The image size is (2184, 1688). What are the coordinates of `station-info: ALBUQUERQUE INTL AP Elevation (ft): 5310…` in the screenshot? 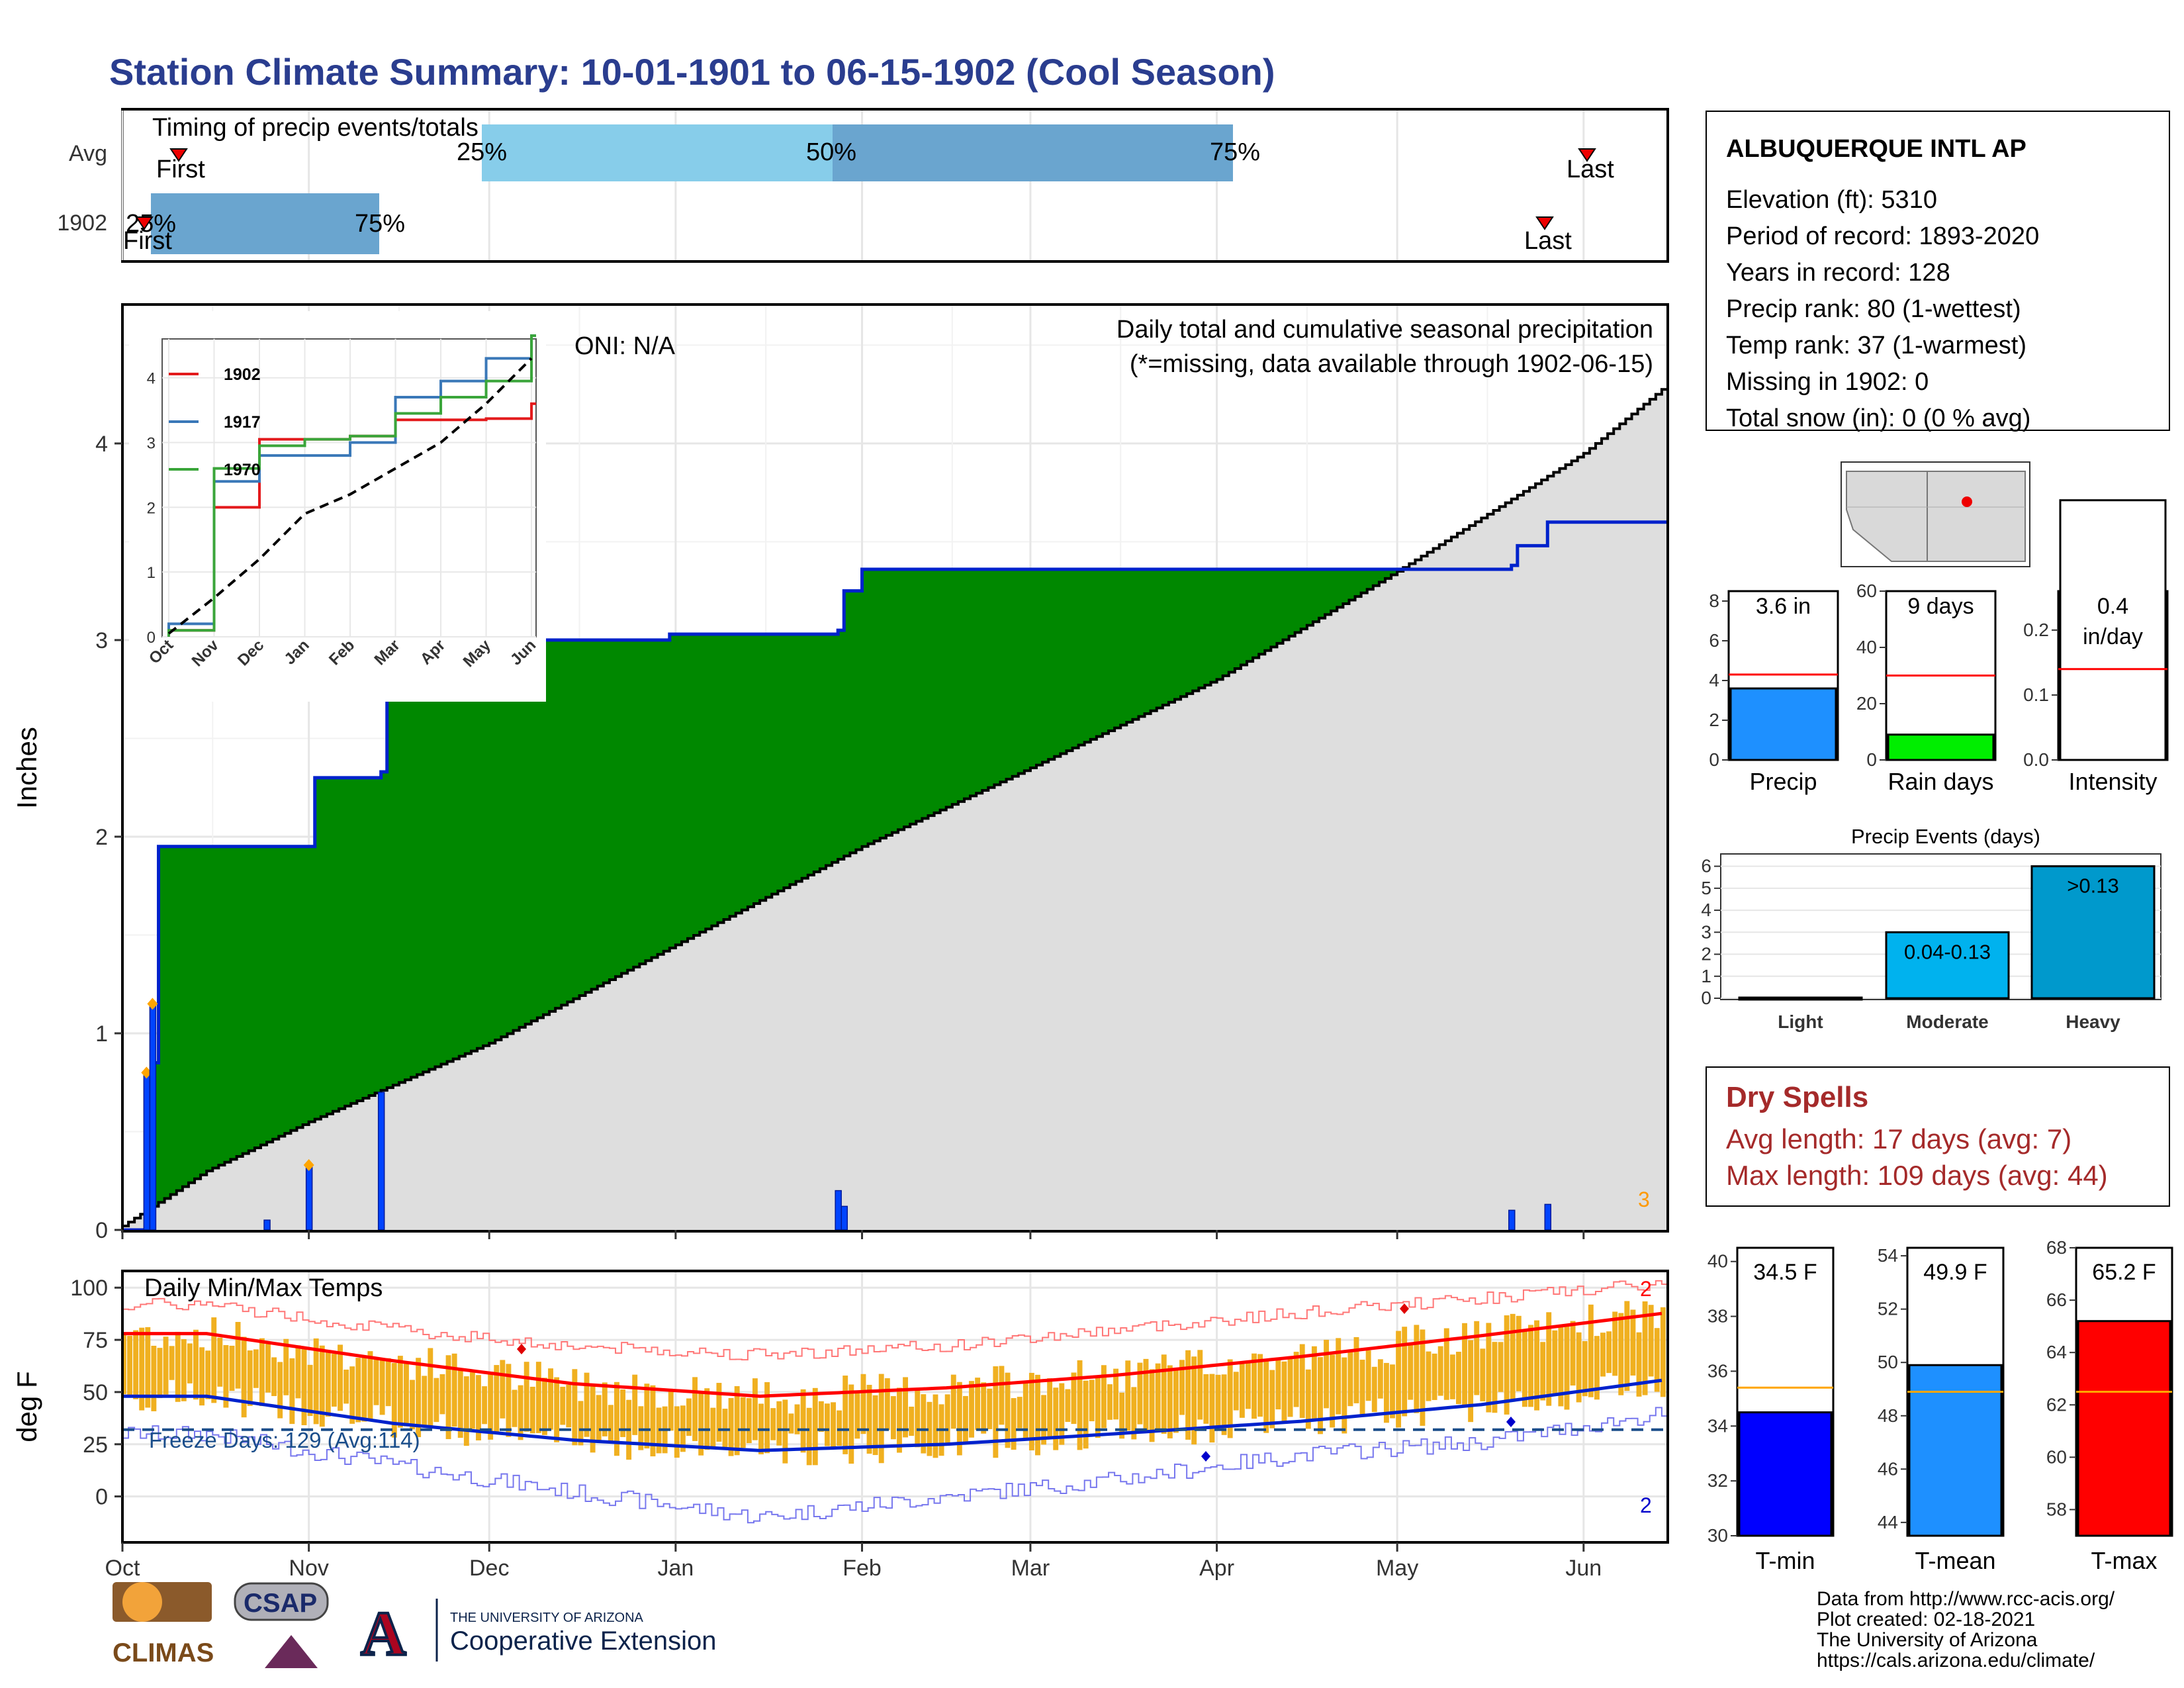 It's located at (1938, 271).